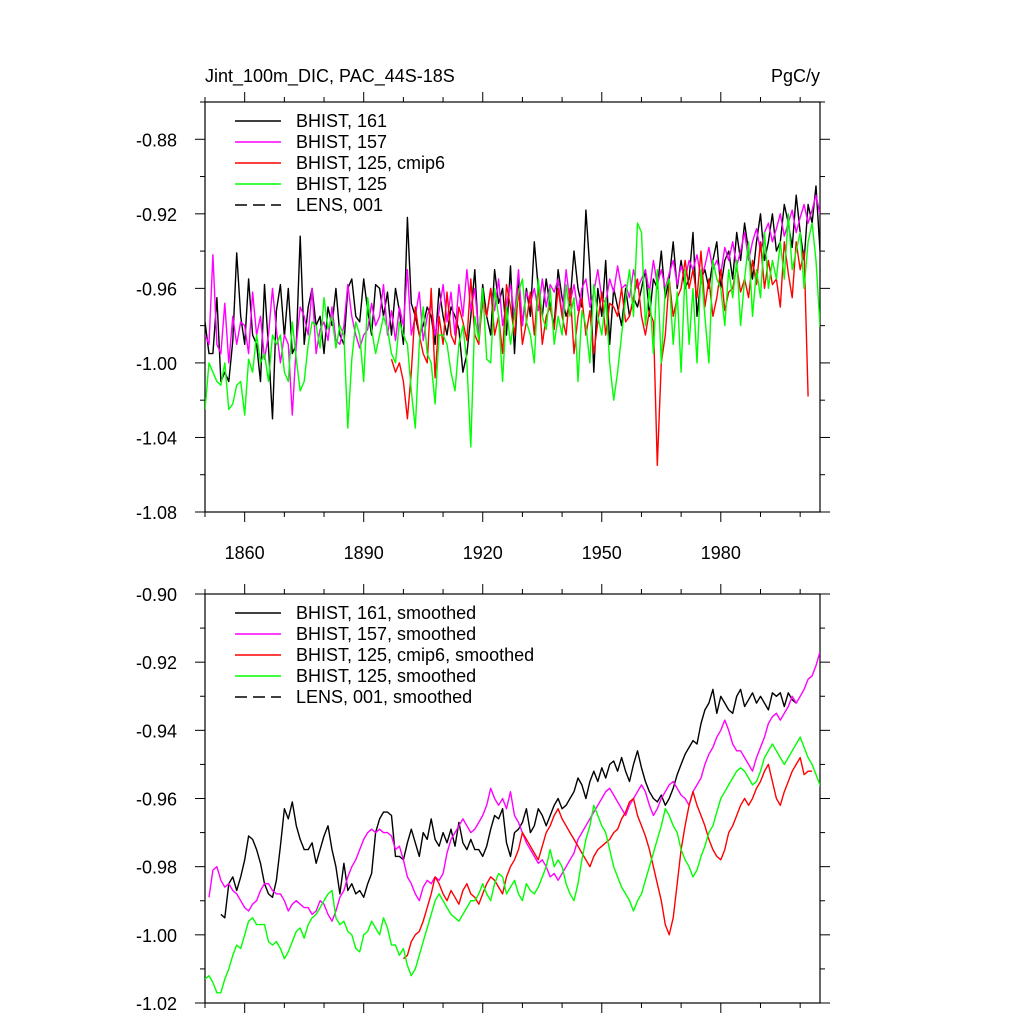 The image size is (1024, 1029). I want to click on bottom-legend-label: BHIST, 125, smoothed, so click(386, 676).